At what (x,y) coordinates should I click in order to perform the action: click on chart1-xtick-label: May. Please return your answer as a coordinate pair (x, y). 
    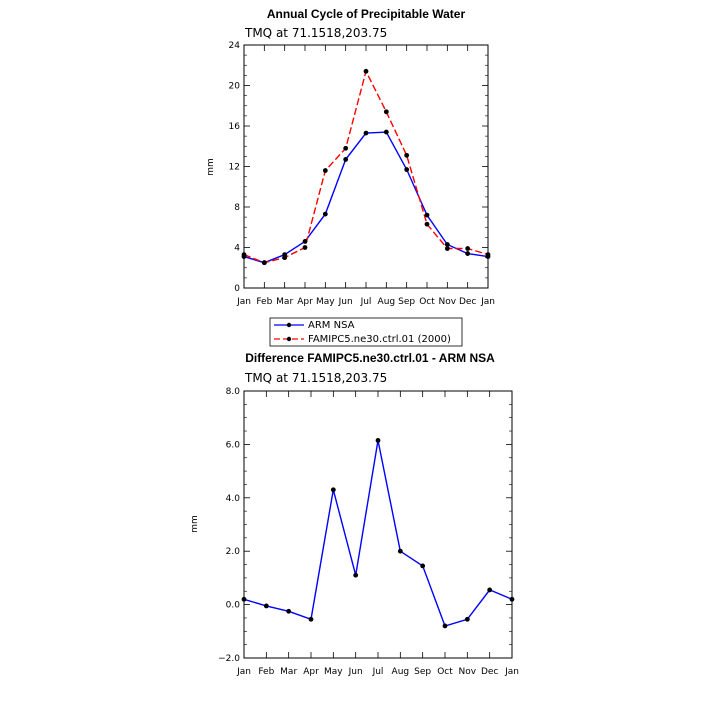
    Looking at the image, I should click on (325, 302).